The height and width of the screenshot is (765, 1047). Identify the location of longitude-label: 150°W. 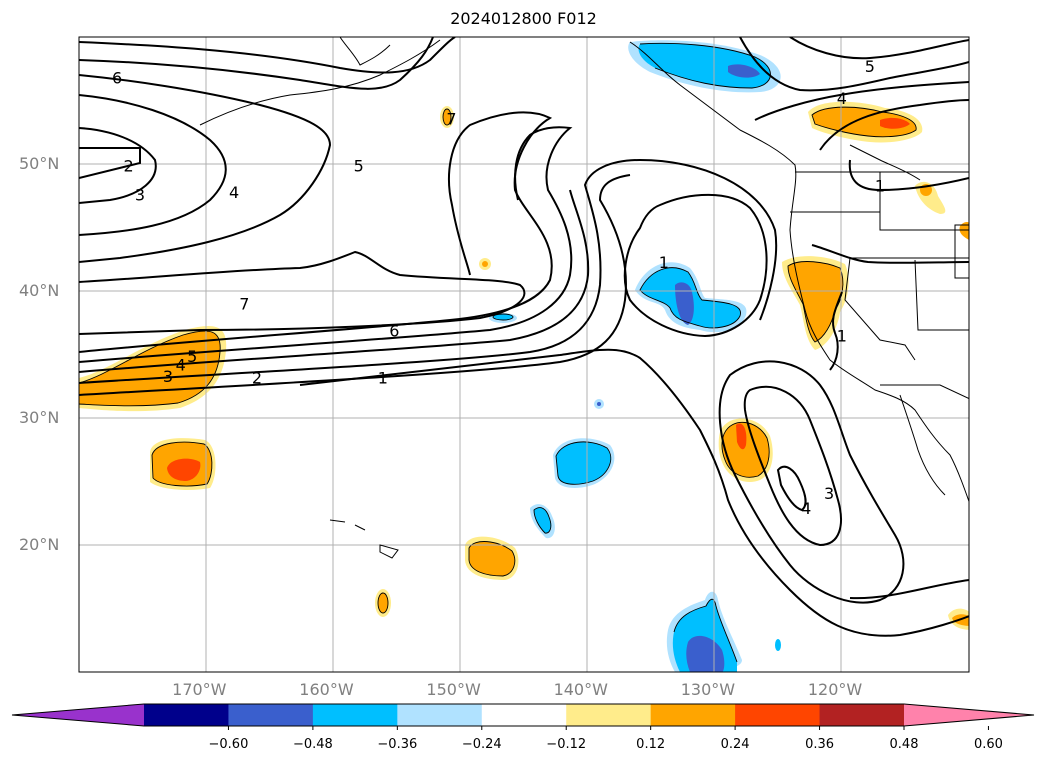
(453, 689).